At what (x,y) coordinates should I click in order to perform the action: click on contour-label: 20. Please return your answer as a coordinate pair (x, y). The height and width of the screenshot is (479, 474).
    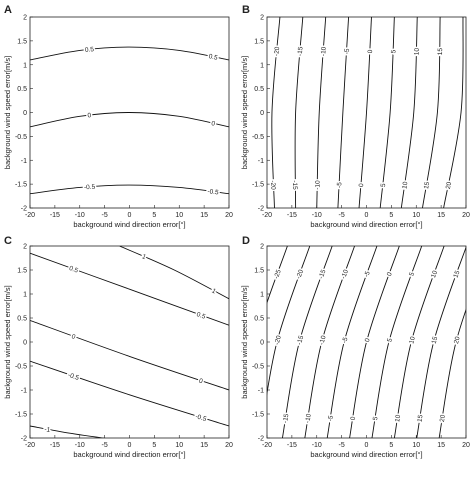
    Looking at the image, I should click on (443, 418).